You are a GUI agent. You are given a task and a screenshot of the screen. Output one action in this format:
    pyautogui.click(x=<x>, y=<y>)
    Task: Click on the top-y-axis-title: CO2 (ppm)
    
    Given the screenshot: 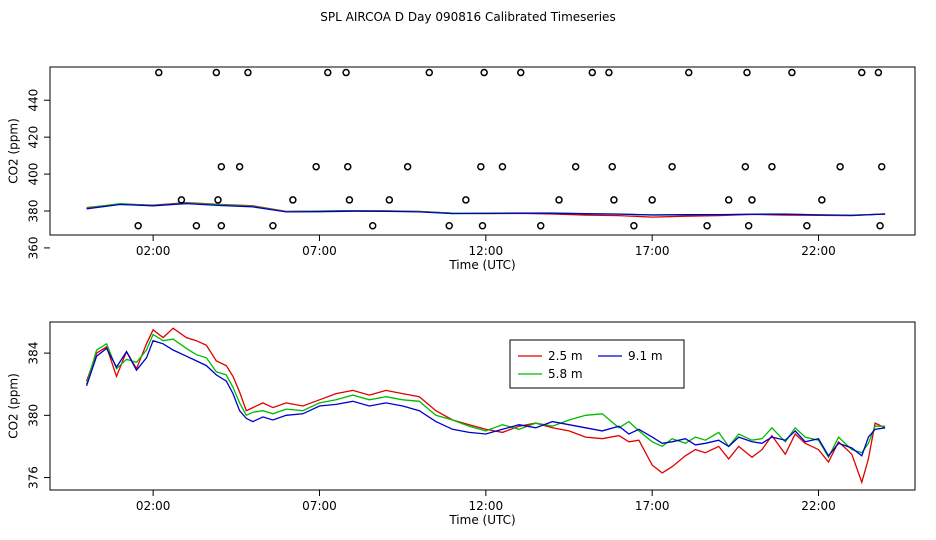 What is the action you would take?
    pyautogui.click(x=14, y=151)
    